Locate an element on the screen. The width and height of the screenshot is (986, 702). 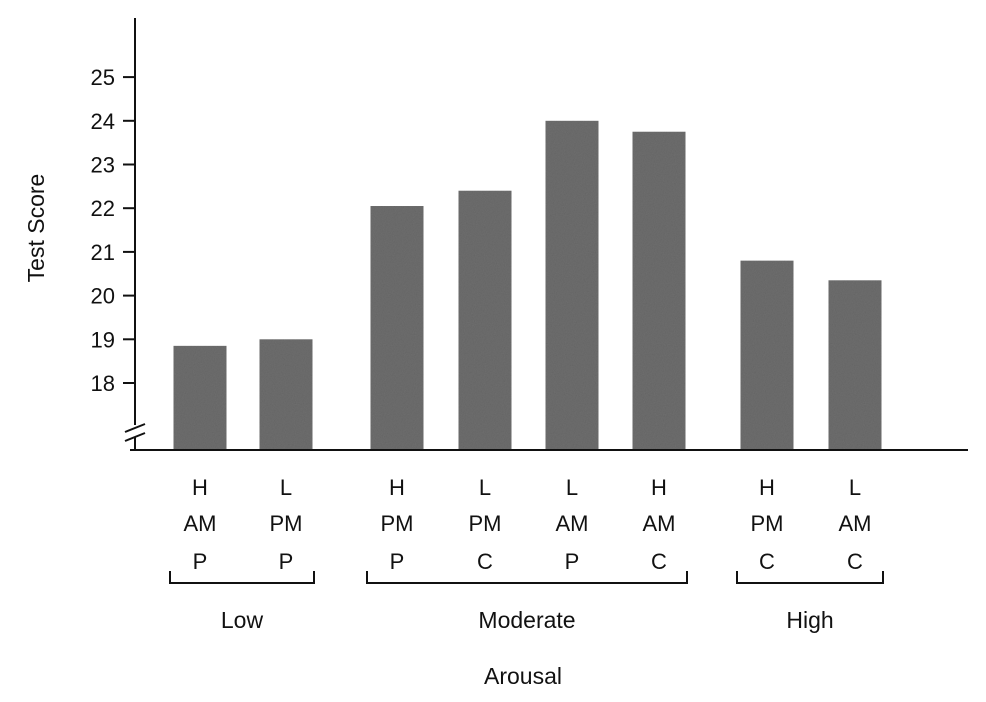
y-tick-label: 20 is located at coordinates (103, 296).